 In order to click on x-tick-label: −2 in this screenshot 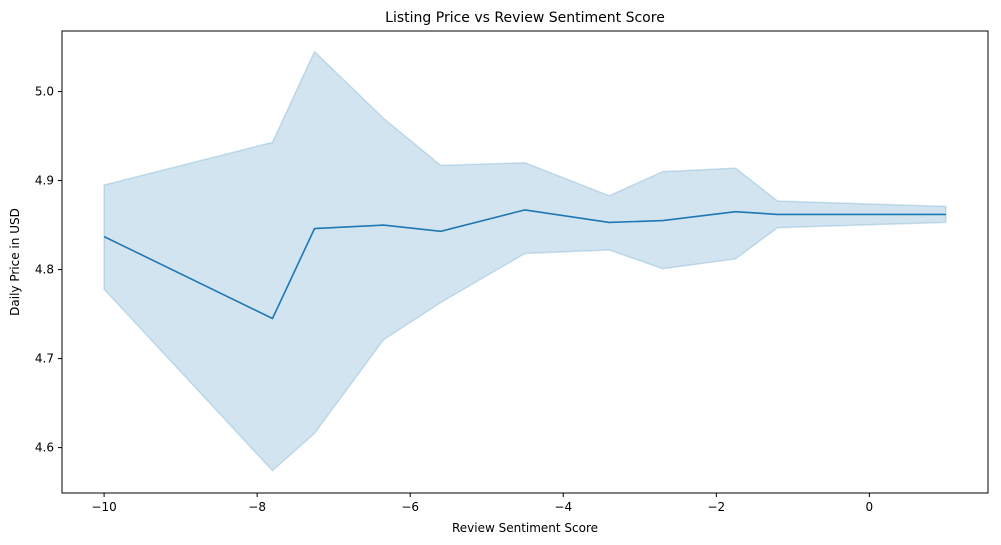, I will do `click(716, 507)`.